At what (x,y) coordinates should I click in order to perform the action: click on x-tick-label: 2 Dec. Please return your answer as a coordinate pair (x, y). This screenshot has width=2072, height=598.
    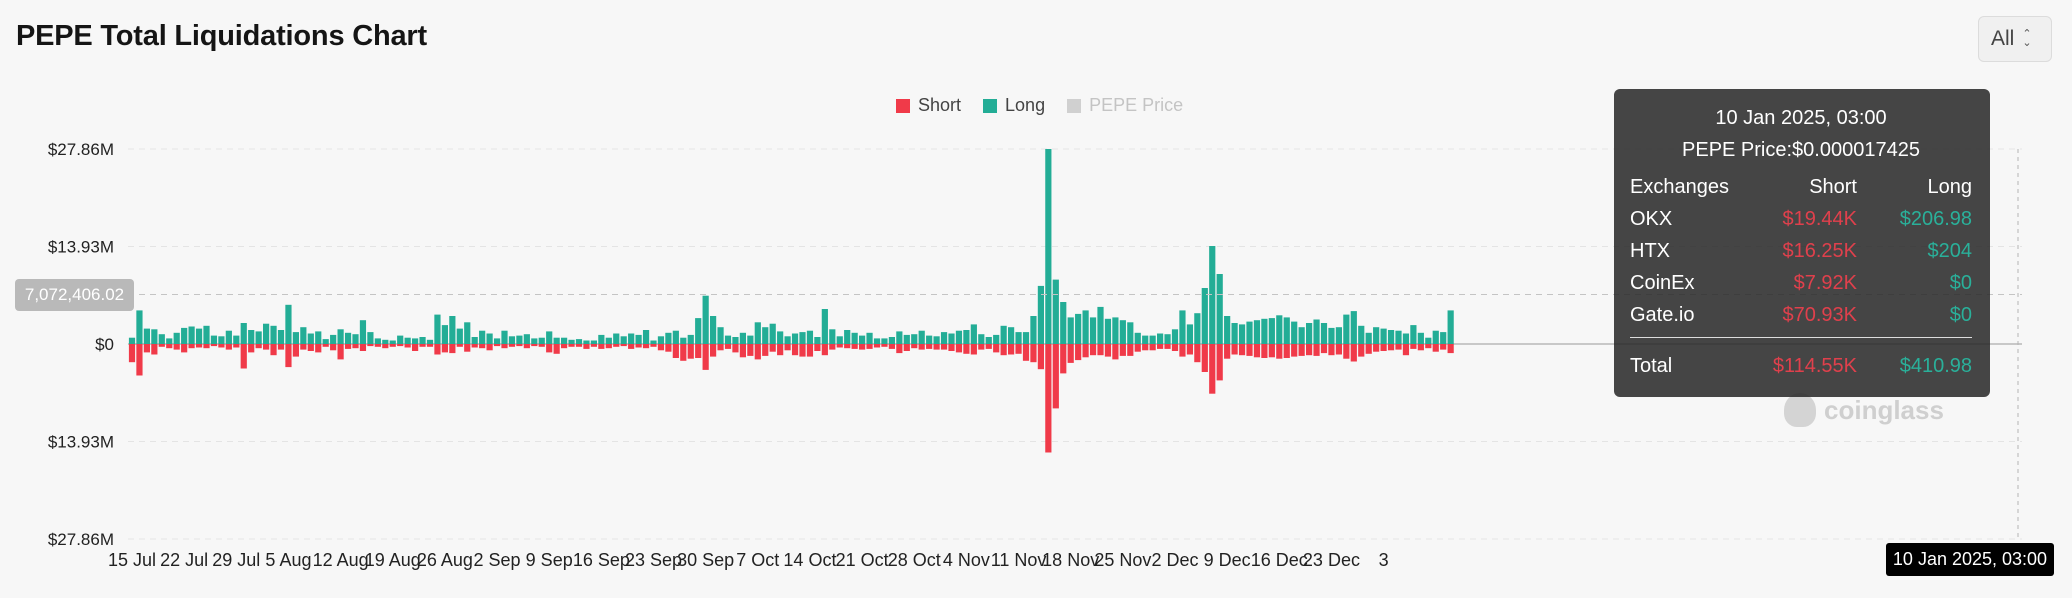
    Looking at the image, I should click on (1174, 560).